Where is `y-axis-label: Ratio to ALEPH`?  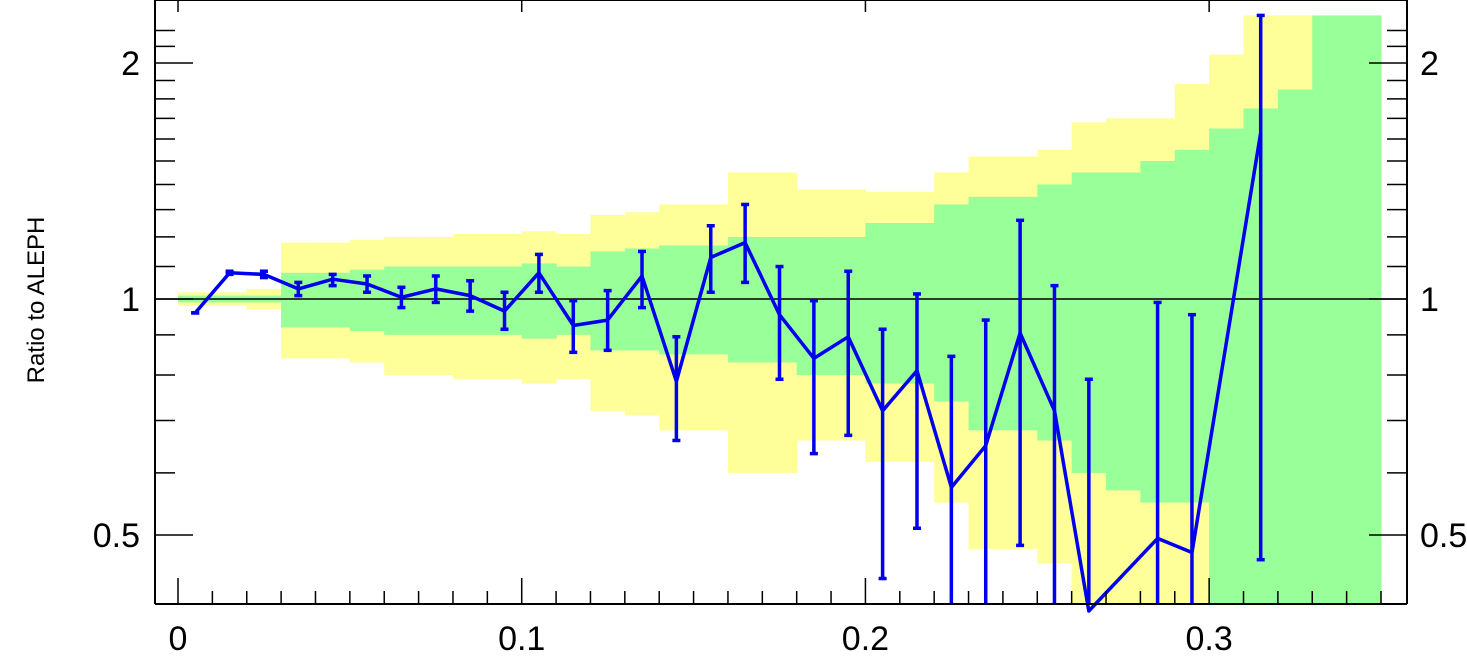 y-axis-label: Ratio to ALEPH is located at coordinates (36, 300).